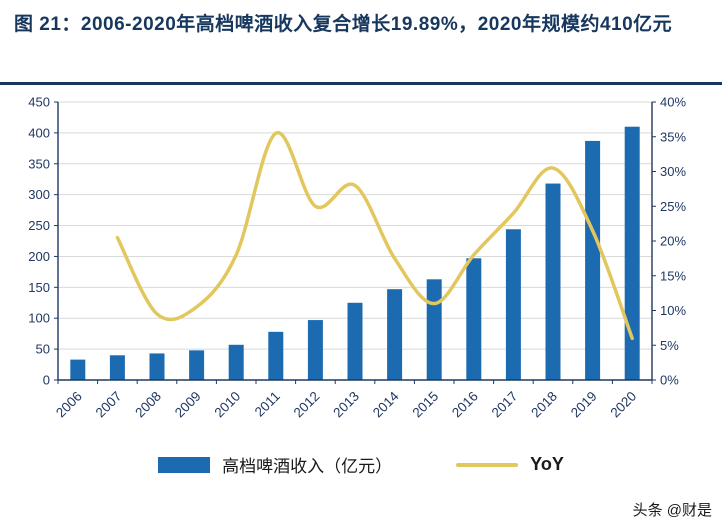  Describe the element at coordinates (184, 464) in the screenshot. I see `revenue-swatch` at that location.